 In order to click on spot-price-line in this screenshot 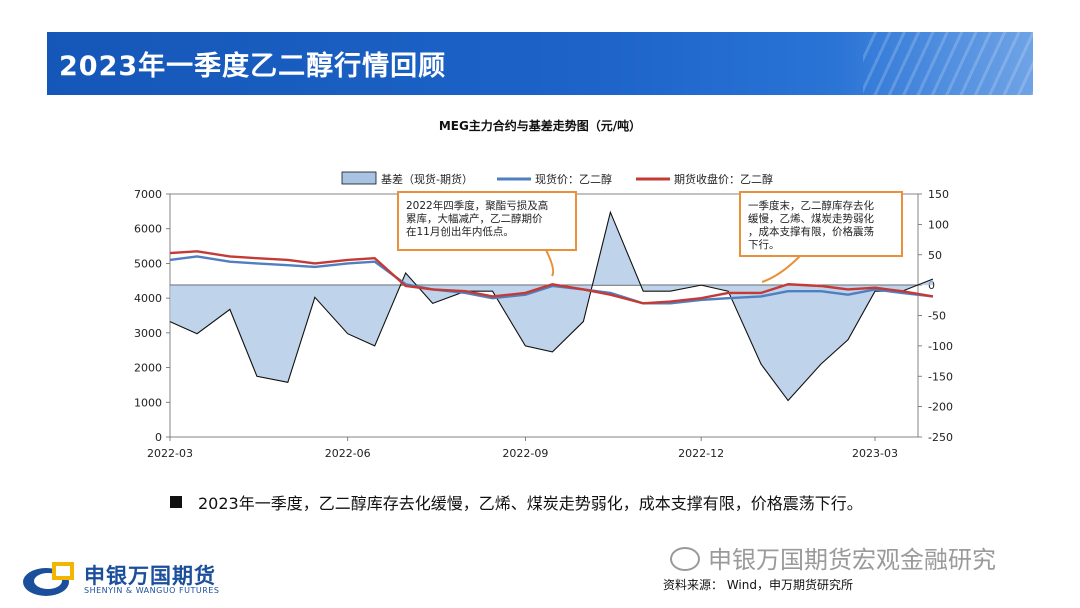, I will do `click(551, 280)`.